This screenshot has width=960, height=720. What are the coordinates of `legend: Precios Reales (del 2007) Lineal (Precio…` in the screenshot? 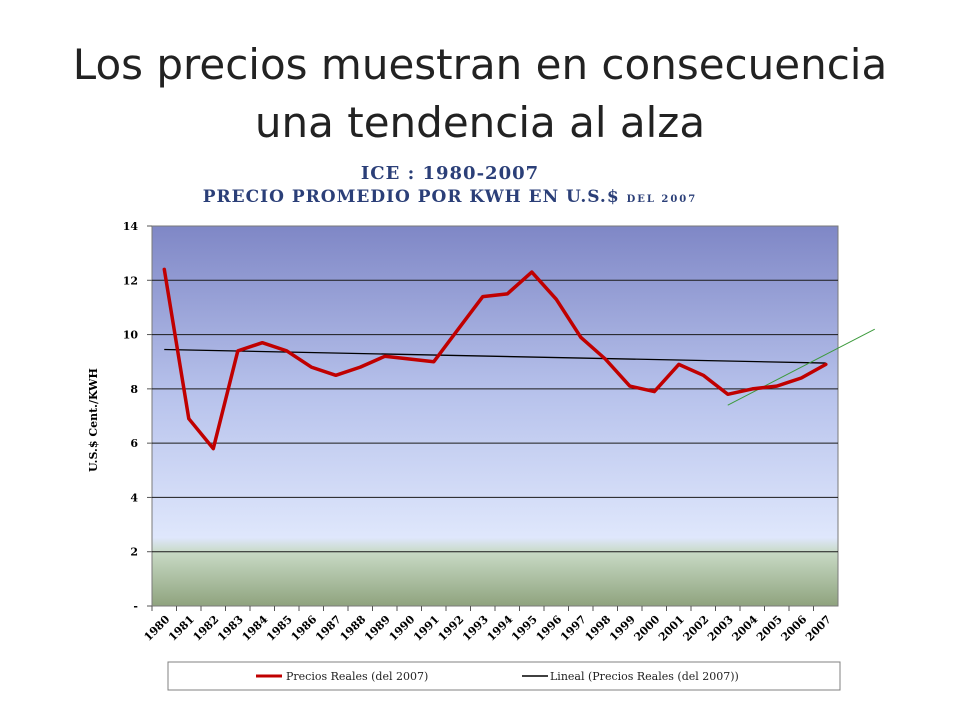 It's located at (504, 676).